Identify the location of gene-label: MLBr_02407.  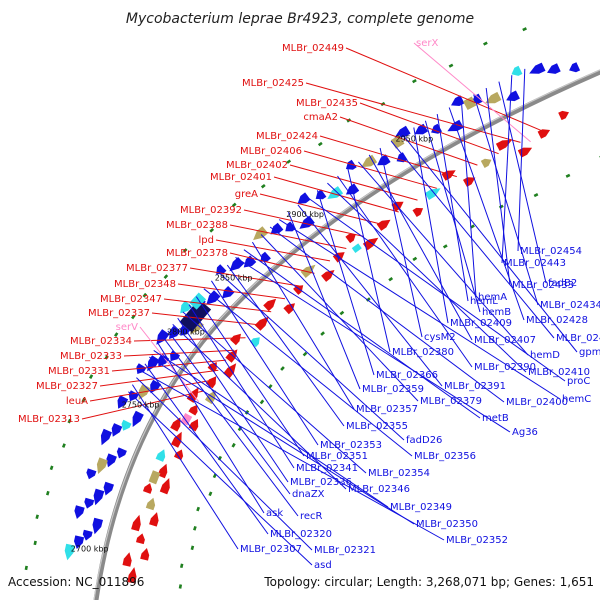
(505, 340).